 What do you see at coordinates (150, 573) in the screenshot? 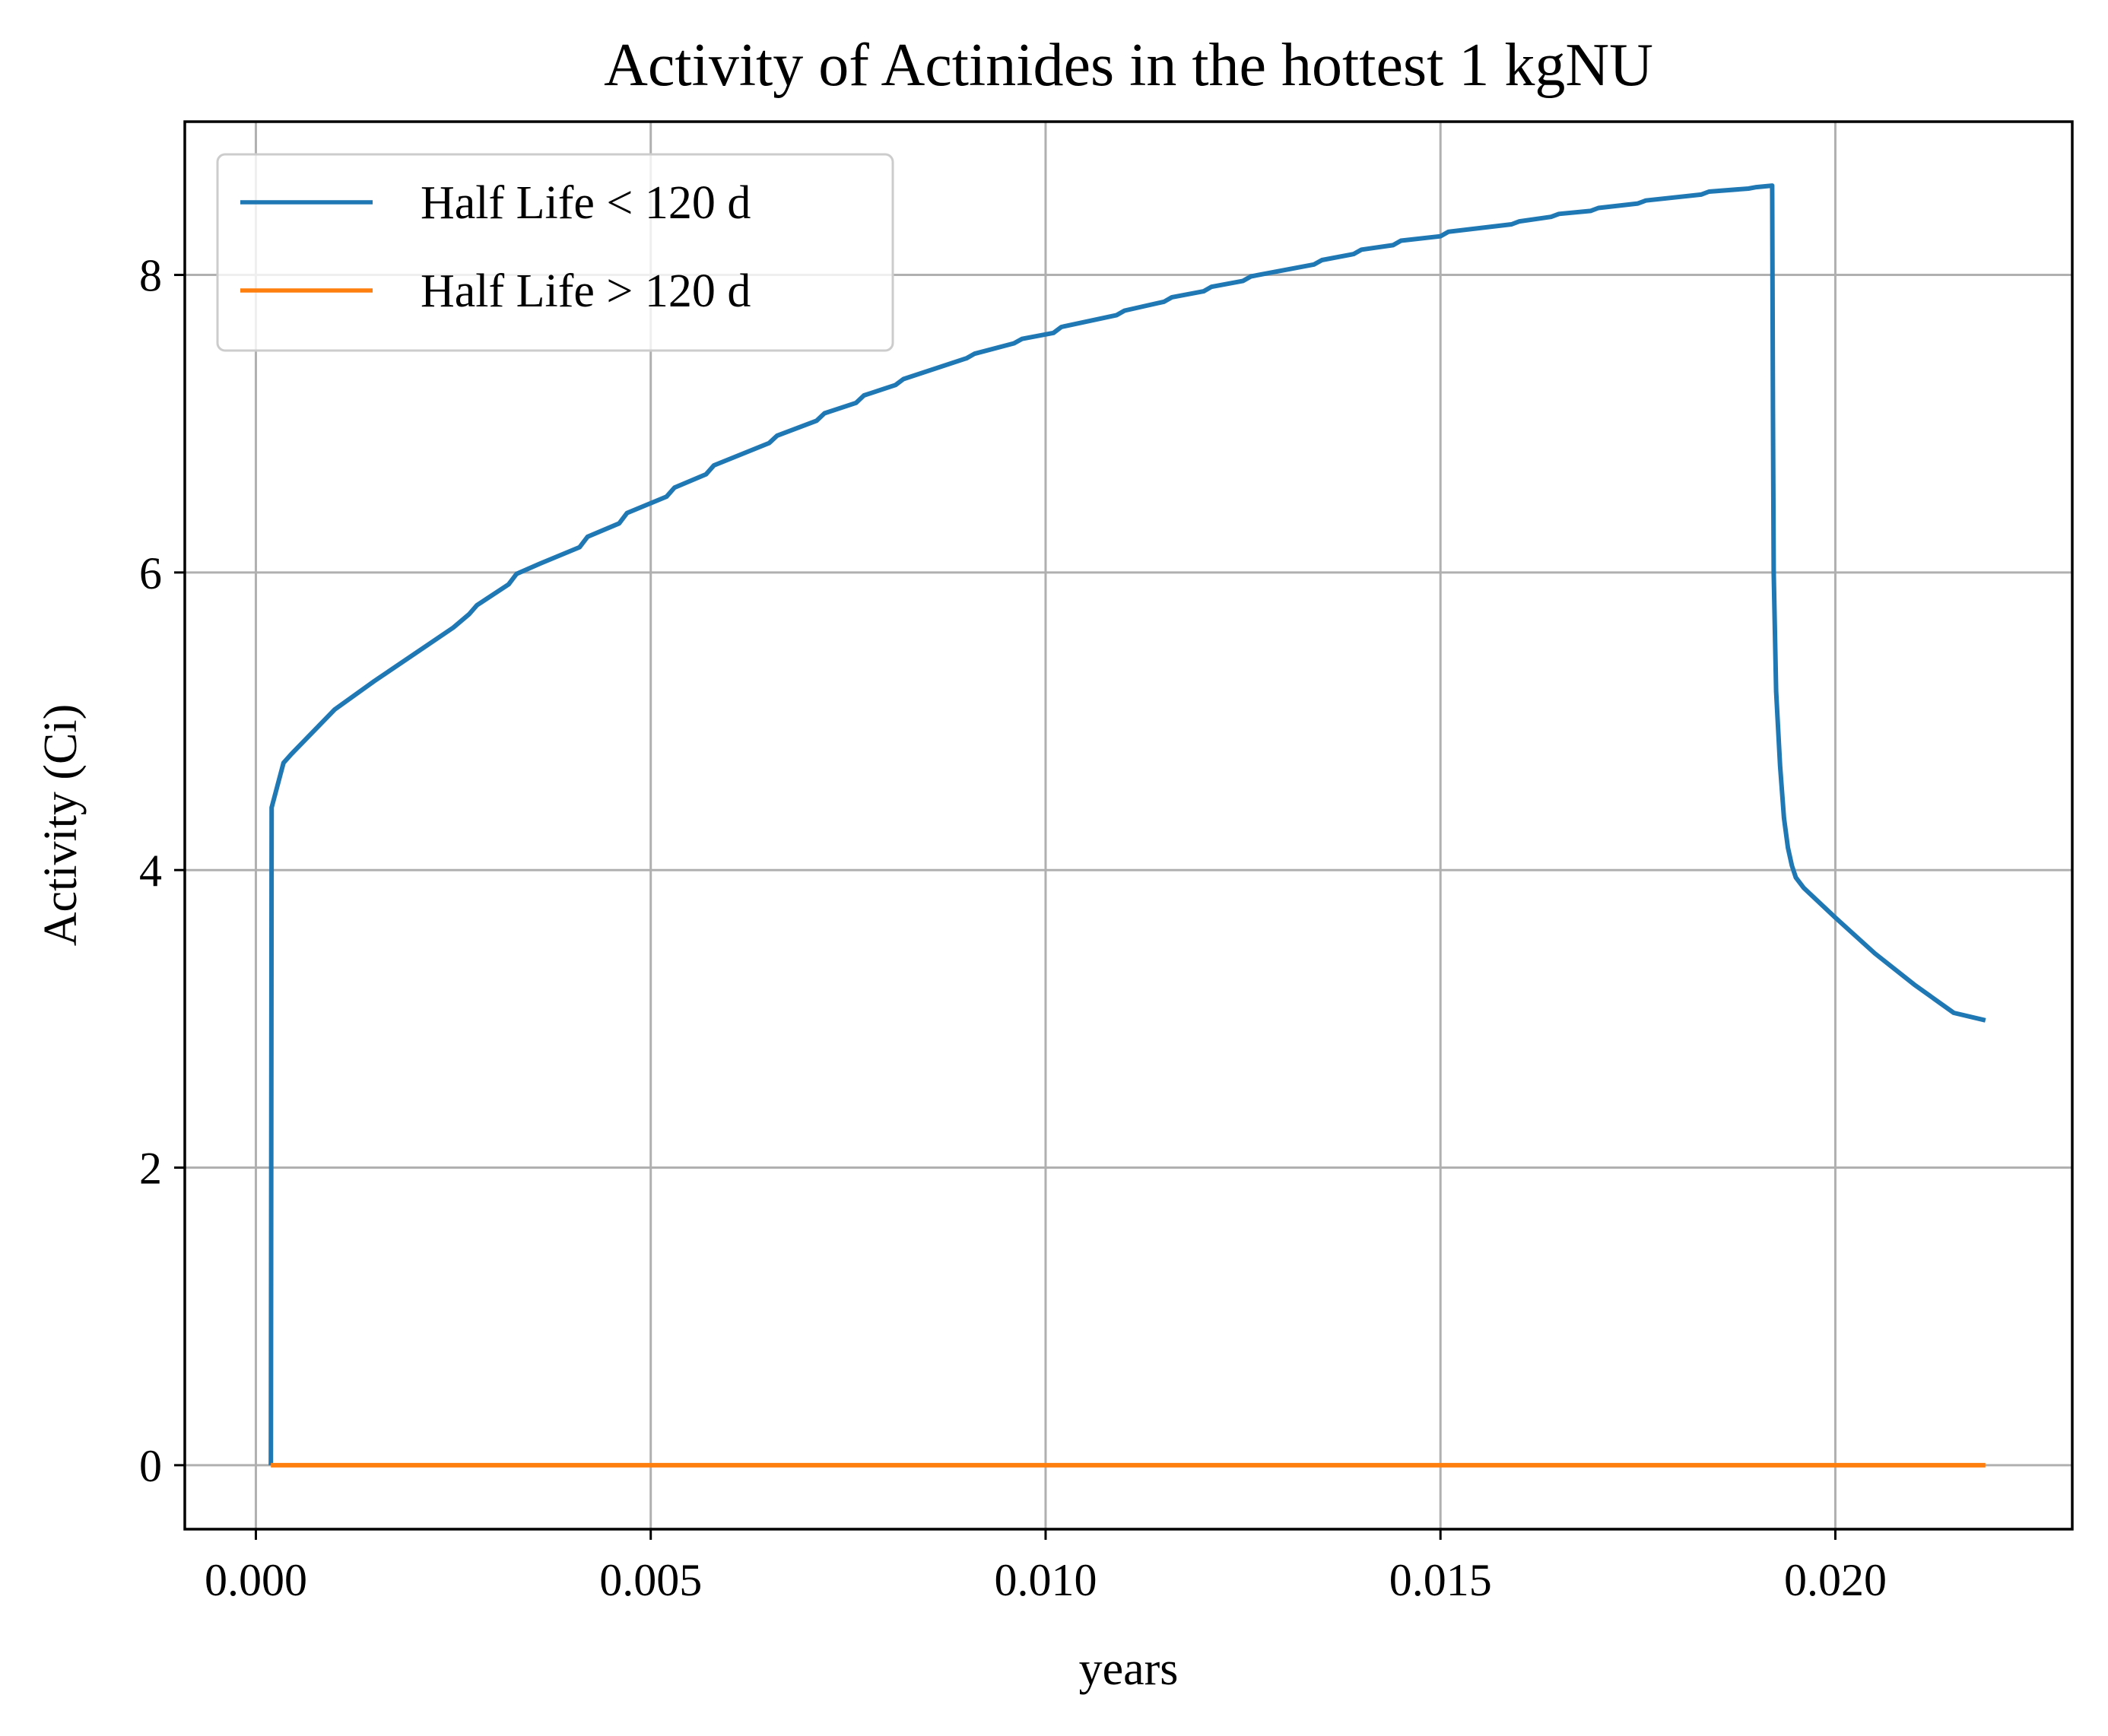
I see `y-tick-label: 6` at bounding box center [150, 573].